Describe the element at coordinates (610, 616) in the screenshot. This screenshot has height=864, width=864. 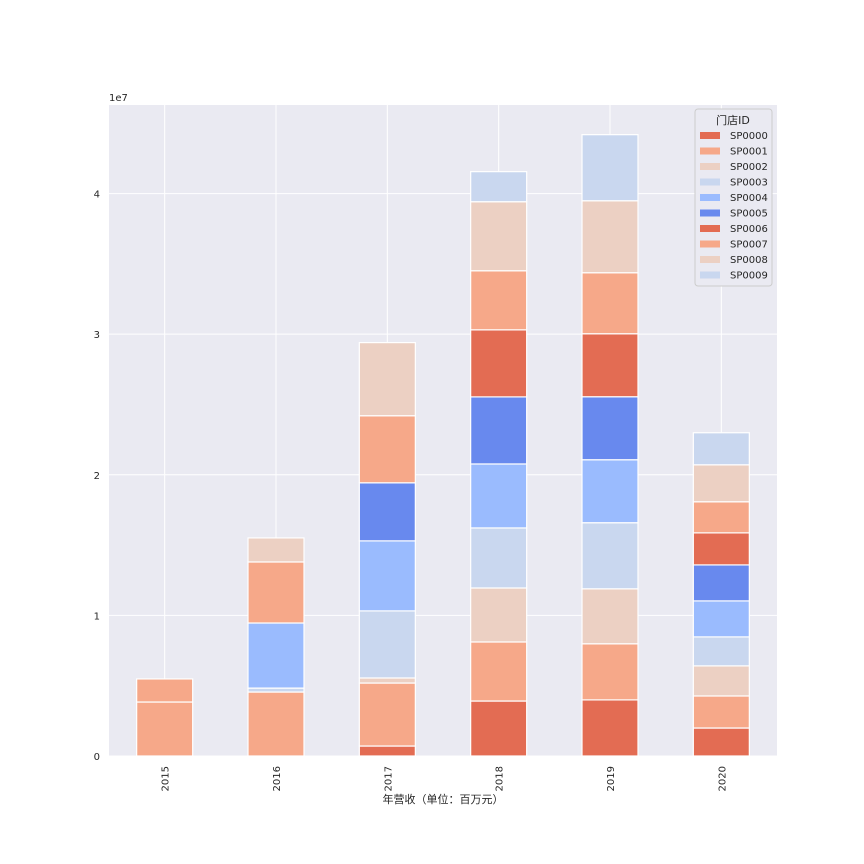
I see `bar-segment-sp0002-2019` at that location.